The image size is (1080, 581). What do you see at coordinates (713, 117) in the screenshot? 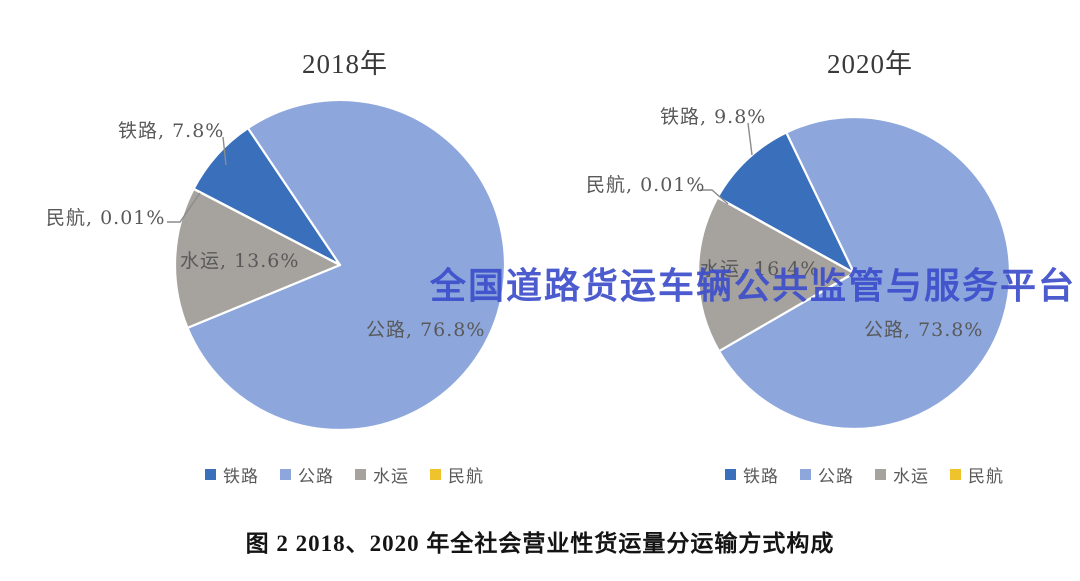
I see `data-label-railway-2020: 铁路, 9.8%` at bounding box center [713, 117].